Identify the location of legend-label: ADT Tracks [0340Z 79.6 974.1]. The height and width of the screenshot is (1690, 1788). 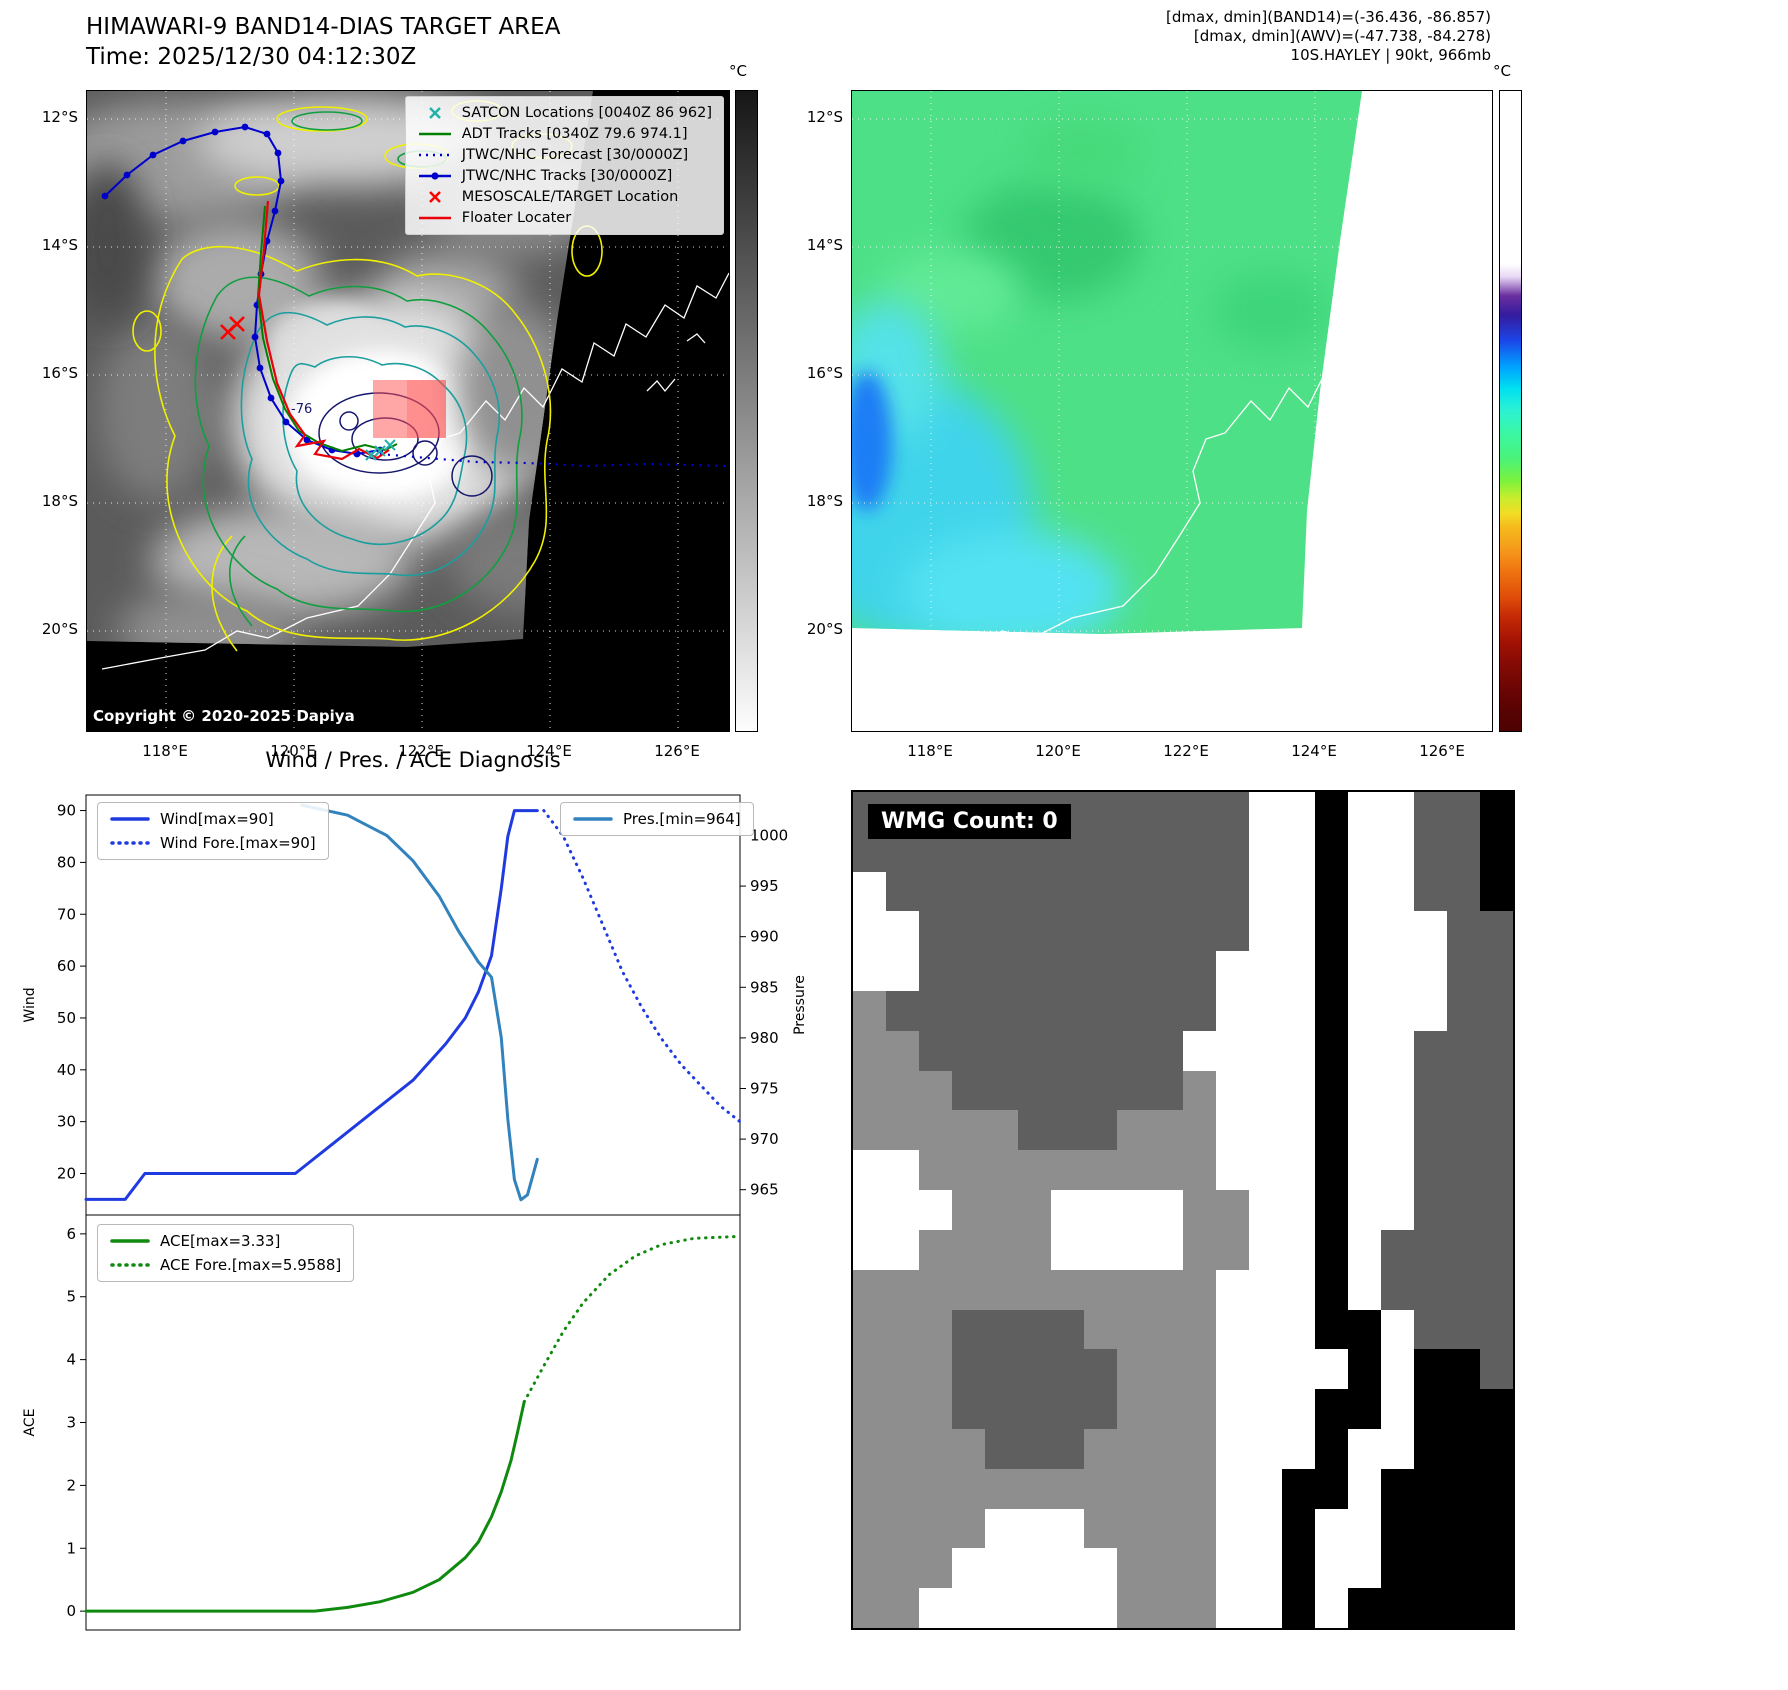
(574, 134).